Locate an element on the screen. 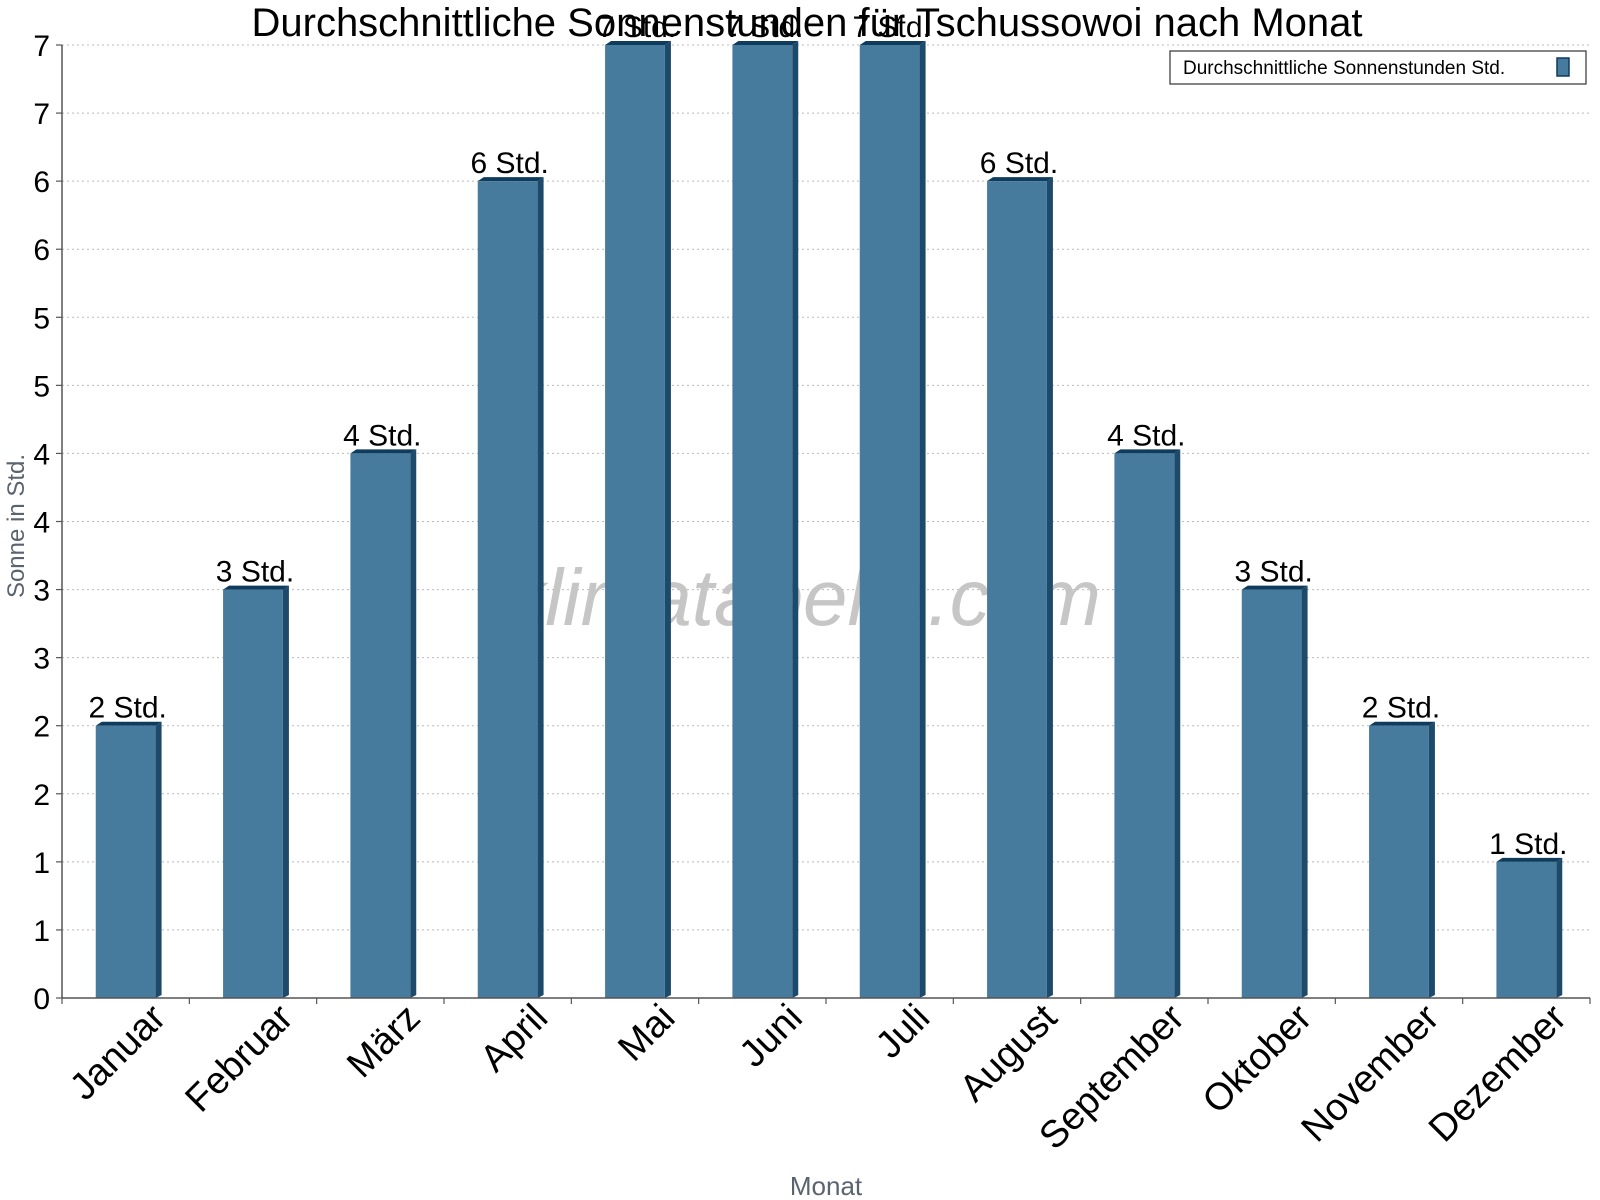  legend-label: Durchschnittliche Sonnenstunden Std. is located at coordinates (1344, 68).